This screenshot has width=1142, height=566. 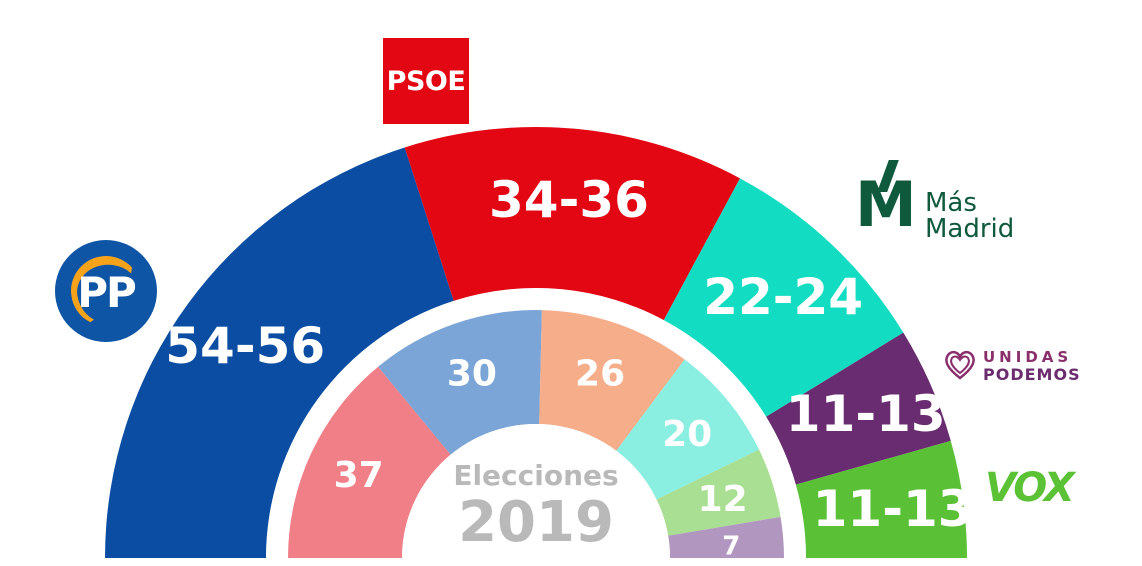 I want to click on projection-label-vox: 11-13, so click(x=893, y=509).